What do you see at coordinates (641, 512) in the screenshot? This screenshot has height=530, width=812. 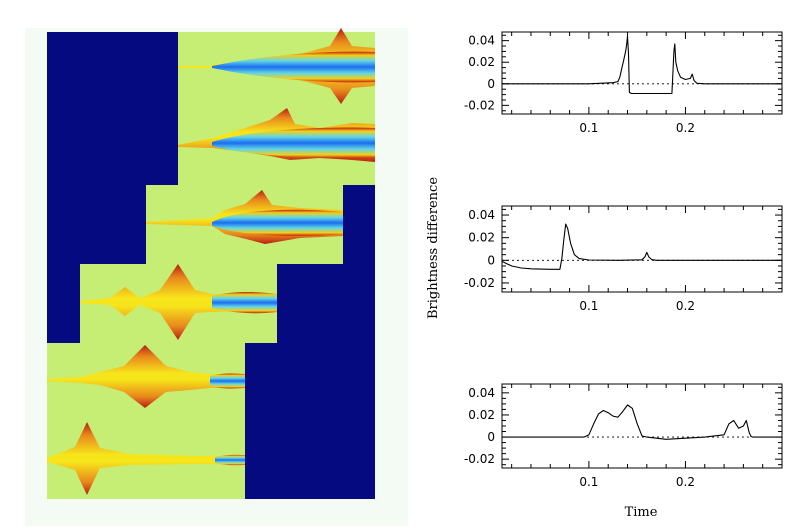 I see `xlabel-time: Time` at bounding box center [641, 512].